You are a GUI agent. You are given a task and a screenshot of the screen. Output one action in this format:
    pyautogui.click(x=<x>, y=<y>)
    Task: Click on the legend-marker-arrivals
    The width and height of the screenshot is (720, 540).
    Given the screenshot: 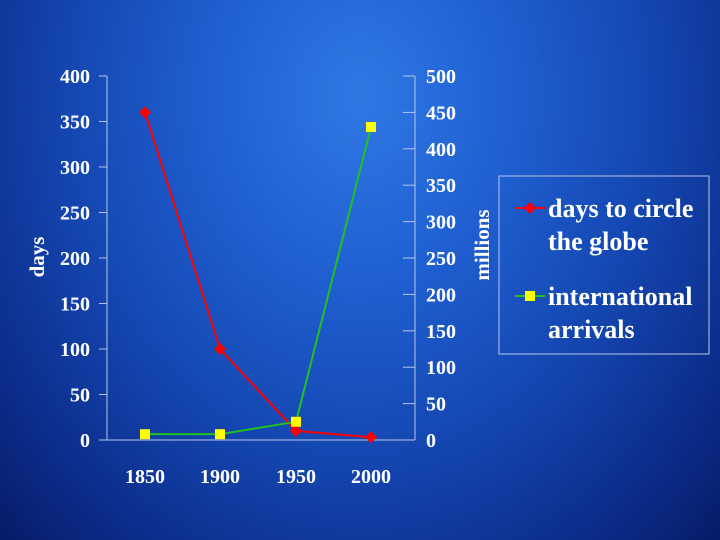 What is the action you would take?
    pyautogui.click(x=530, y=296)
    